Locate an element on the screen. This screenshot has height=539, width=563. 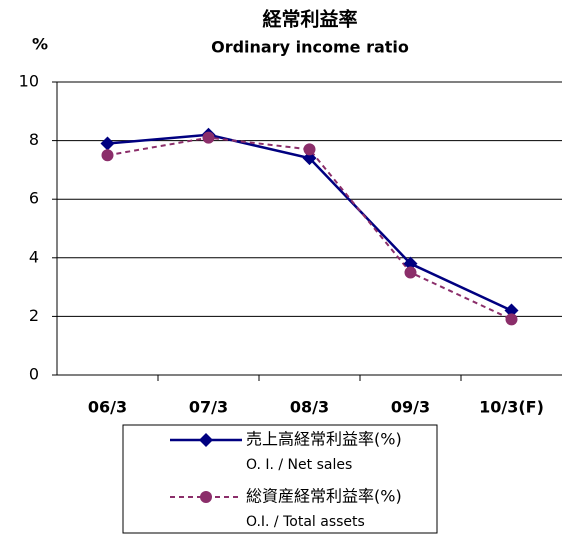
y-tick-label: 0 is located at coordinates (34, 374).